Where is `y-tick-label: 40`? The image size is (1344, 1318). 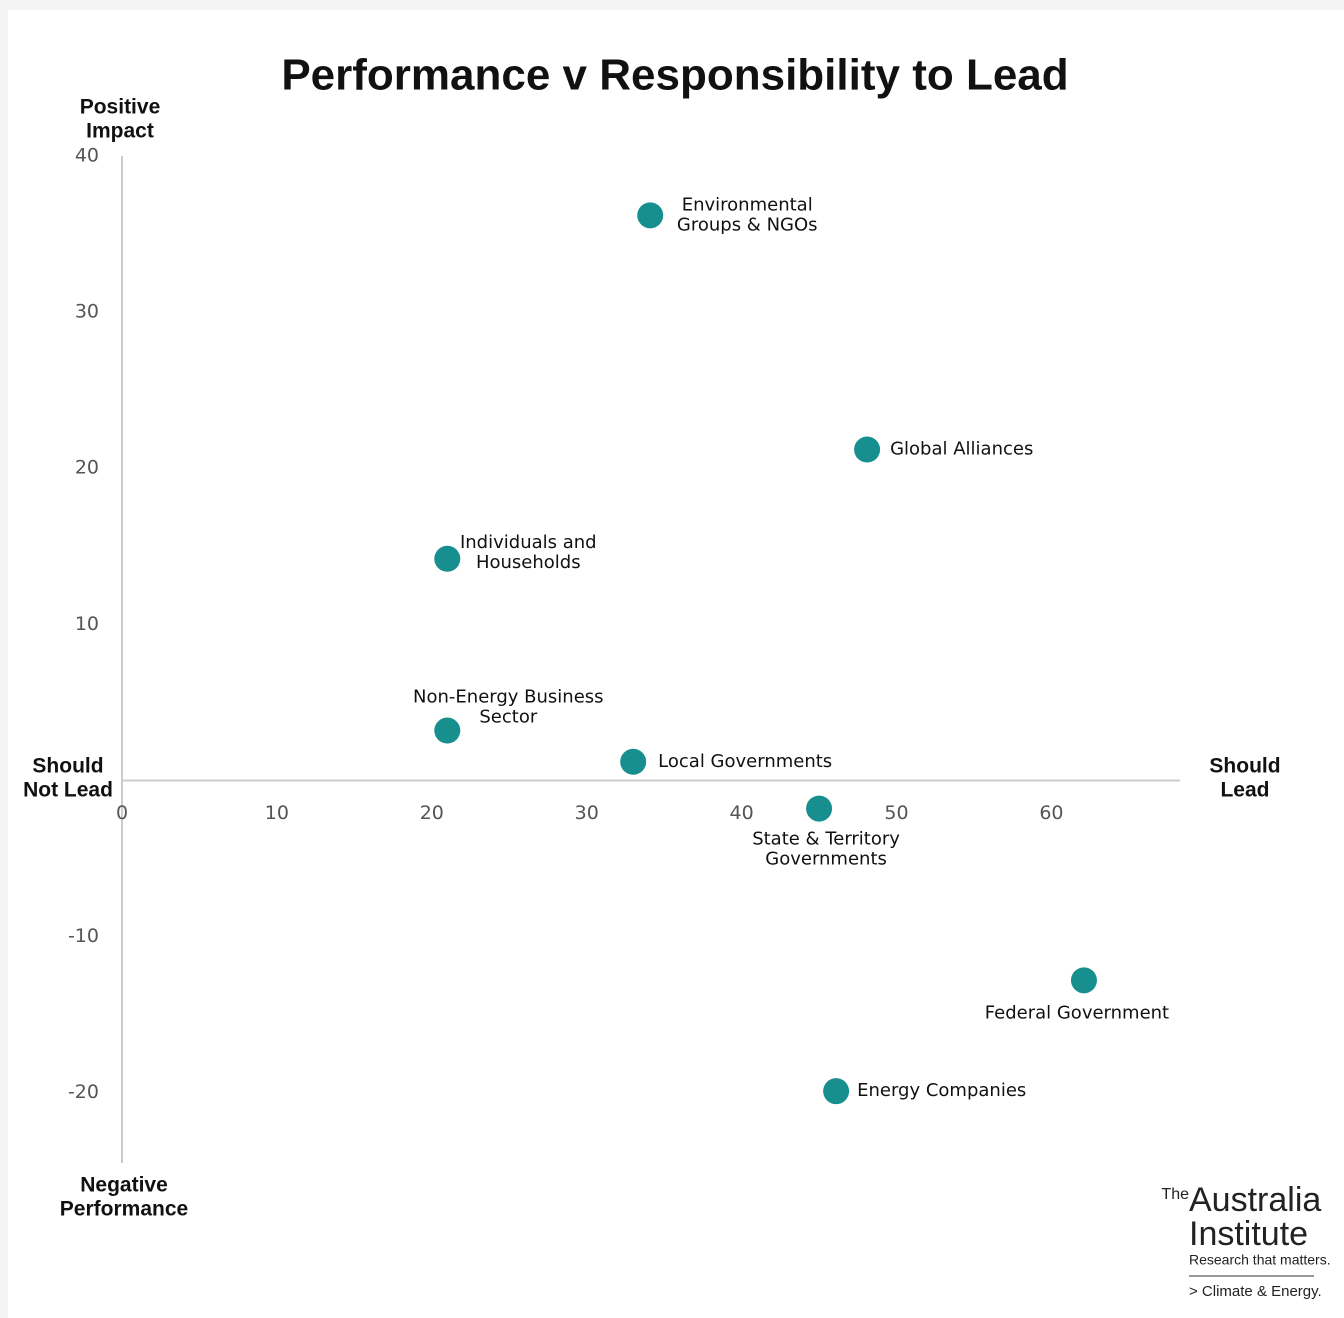 y-tick-label: 40 is located at coordinates (87, 156).